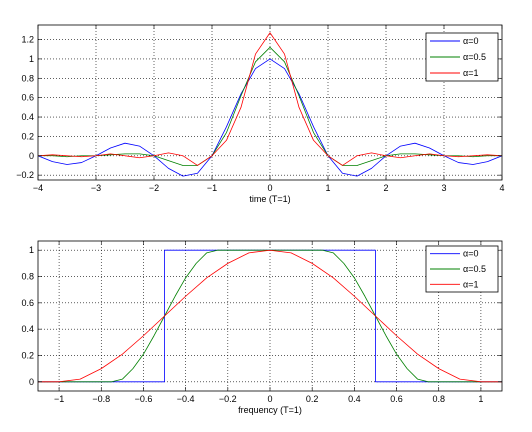 This screenshot has width=532, height=432. What do you see at coordinates (101, 399) in the screenshot?
I see `x-tick-label: −0.8` at bounding box center [101, 399].